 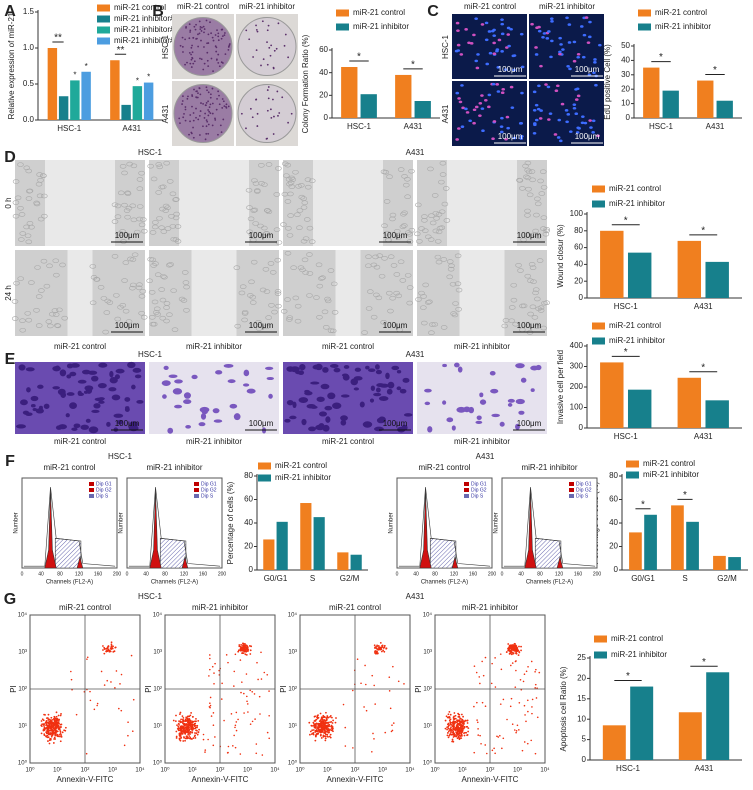 I want to click on row-label: HSC-1, so click(x=165, y=46).